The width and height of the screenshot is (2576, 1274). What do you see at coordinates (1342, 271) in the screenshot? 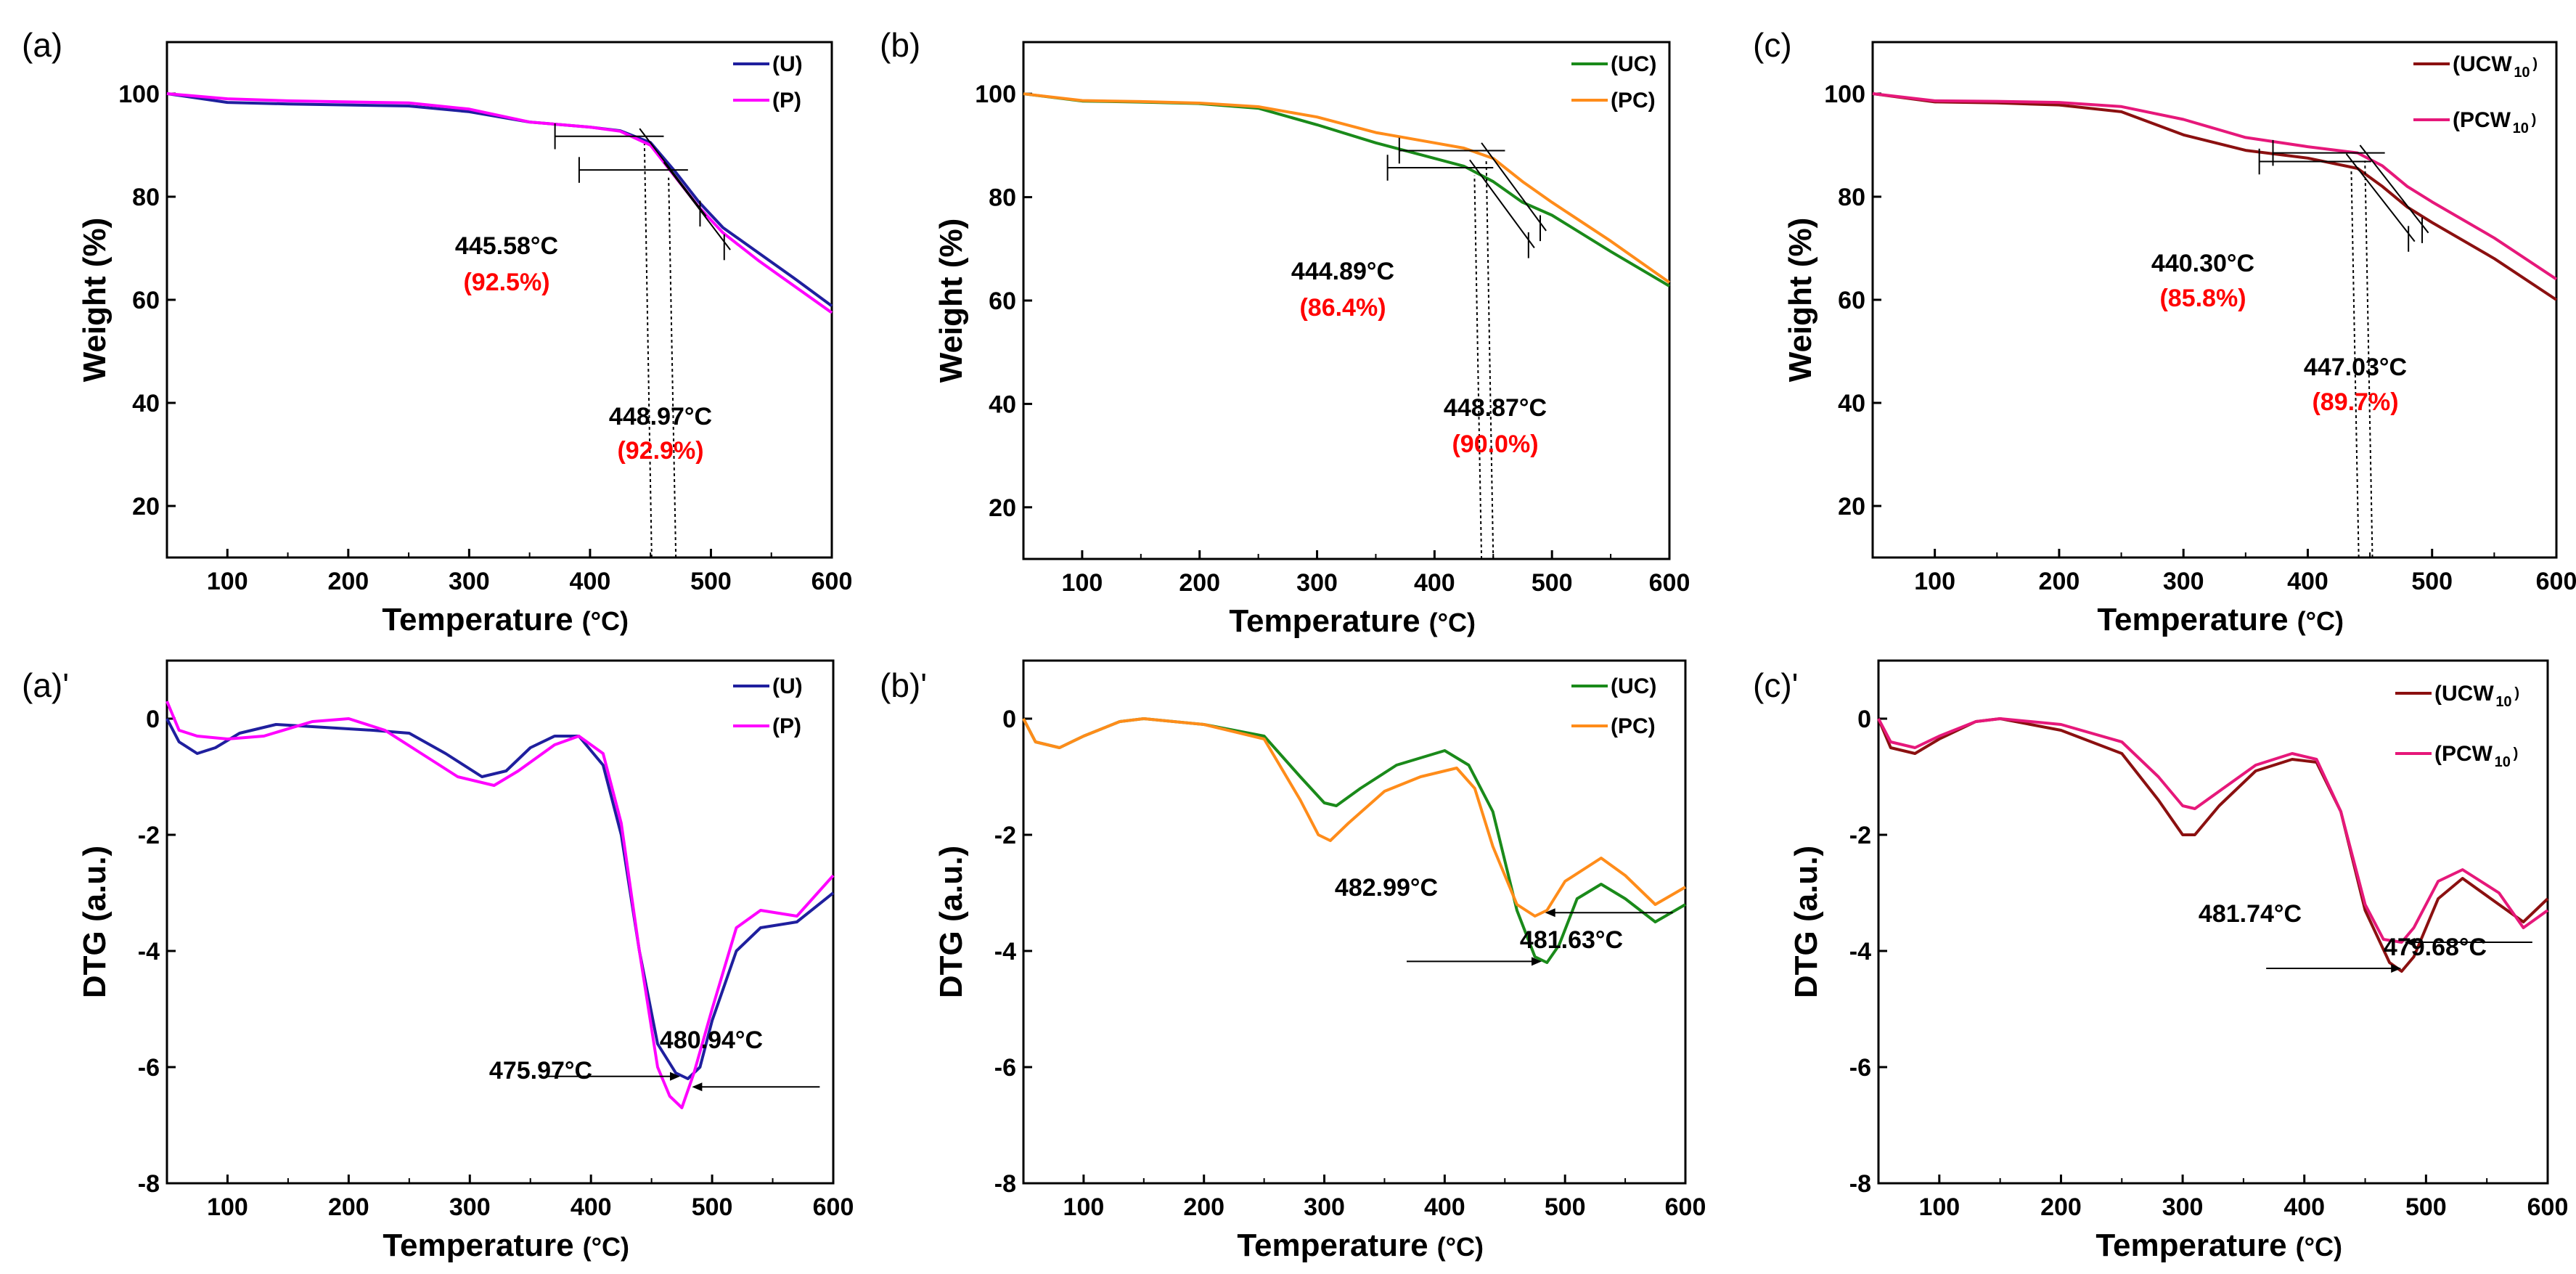
I see `onset-temperature-label: 444.89°C` at bounding box center [1342, 271].